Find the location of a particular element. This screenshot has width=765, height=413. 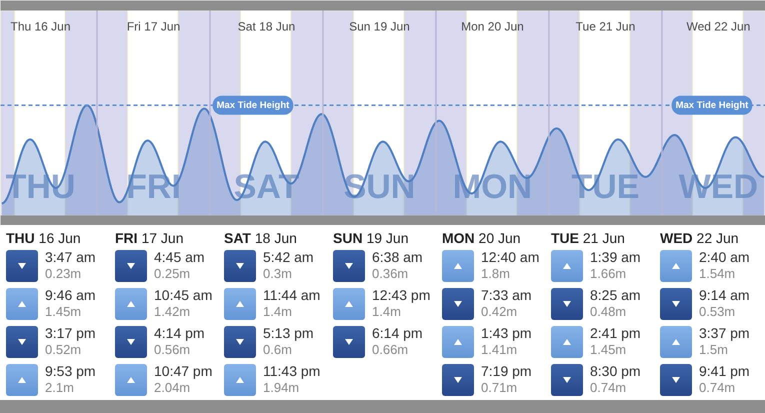

text: 9:14 am 0.53m is located at coordinates (724, 303).